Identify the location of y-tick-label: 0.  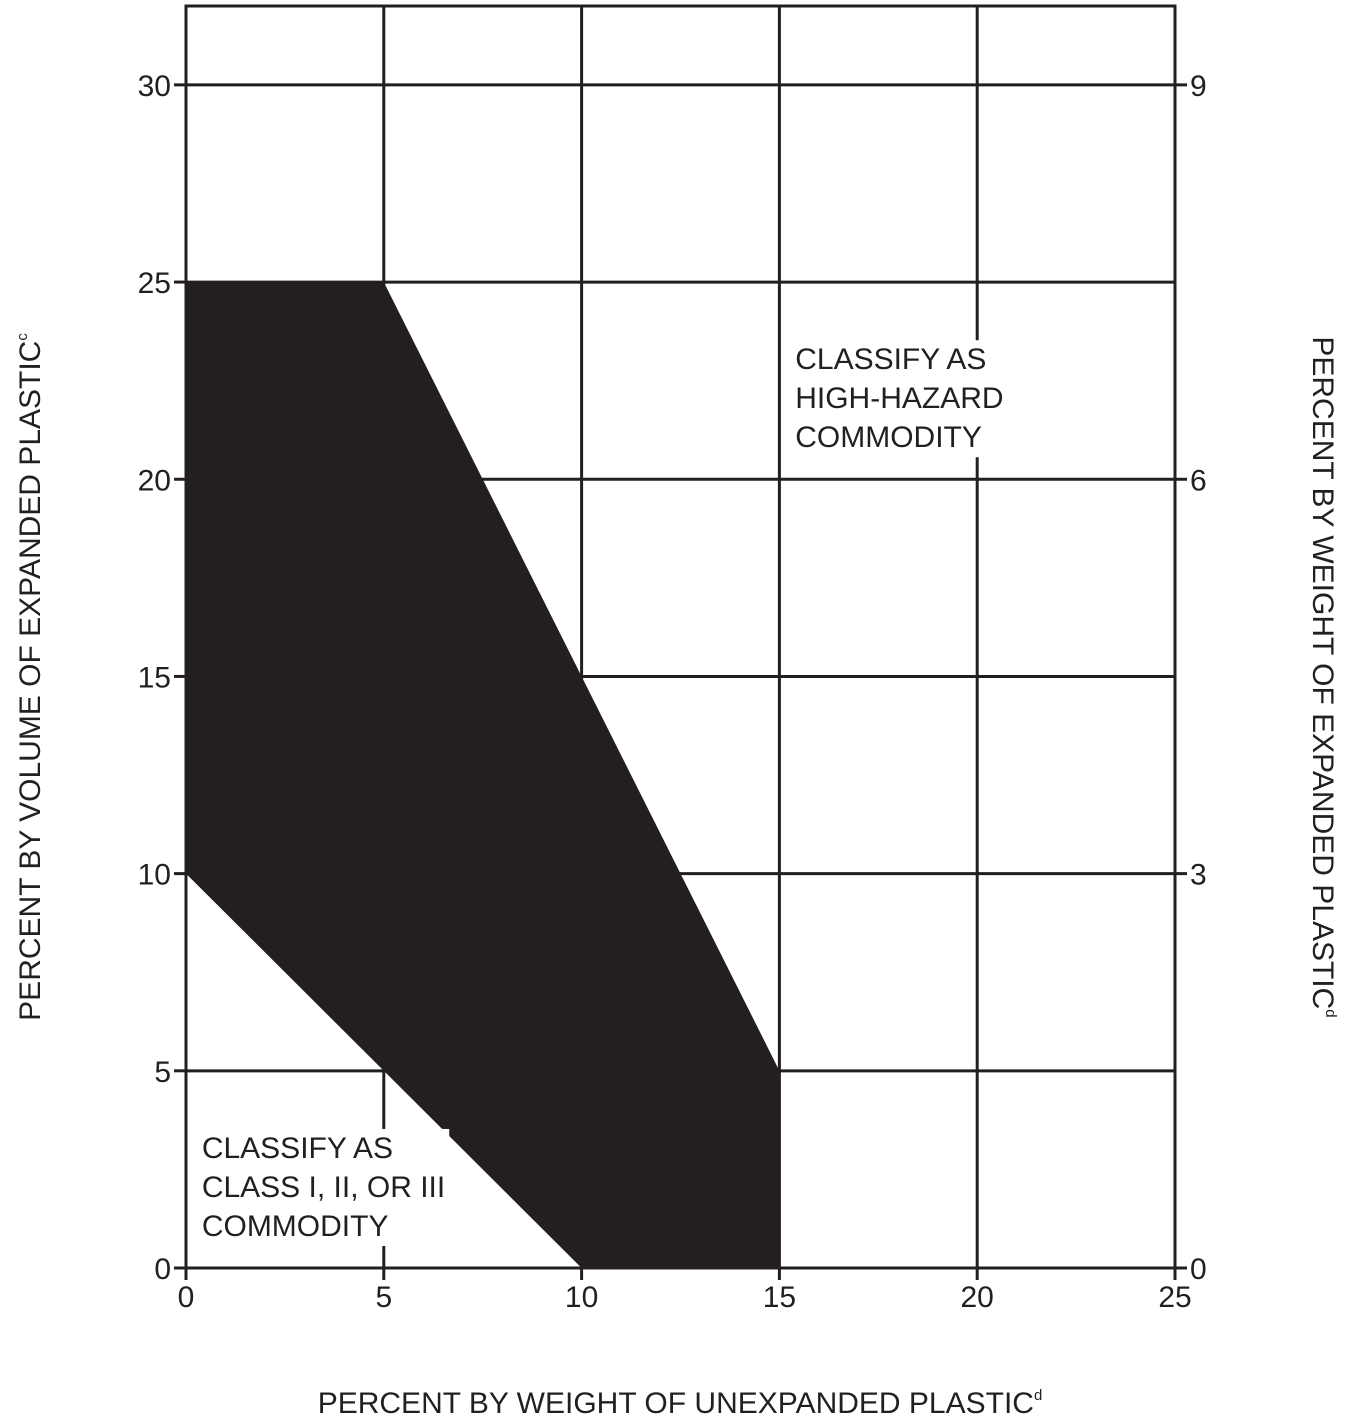
(162, 1269).